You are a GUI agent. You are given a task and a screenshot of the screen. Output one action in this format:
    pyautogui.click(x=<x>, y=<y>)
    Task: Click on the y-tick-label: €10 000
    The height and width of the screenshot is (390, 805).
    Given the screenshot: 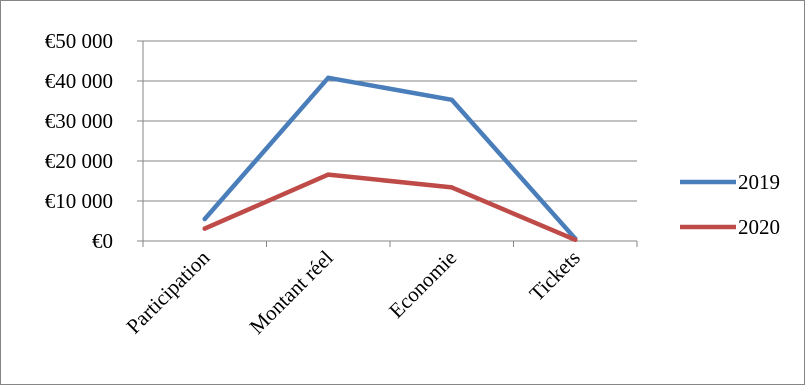 What is the action you would take?
    pyautogui.click(x=79, y=201)
    